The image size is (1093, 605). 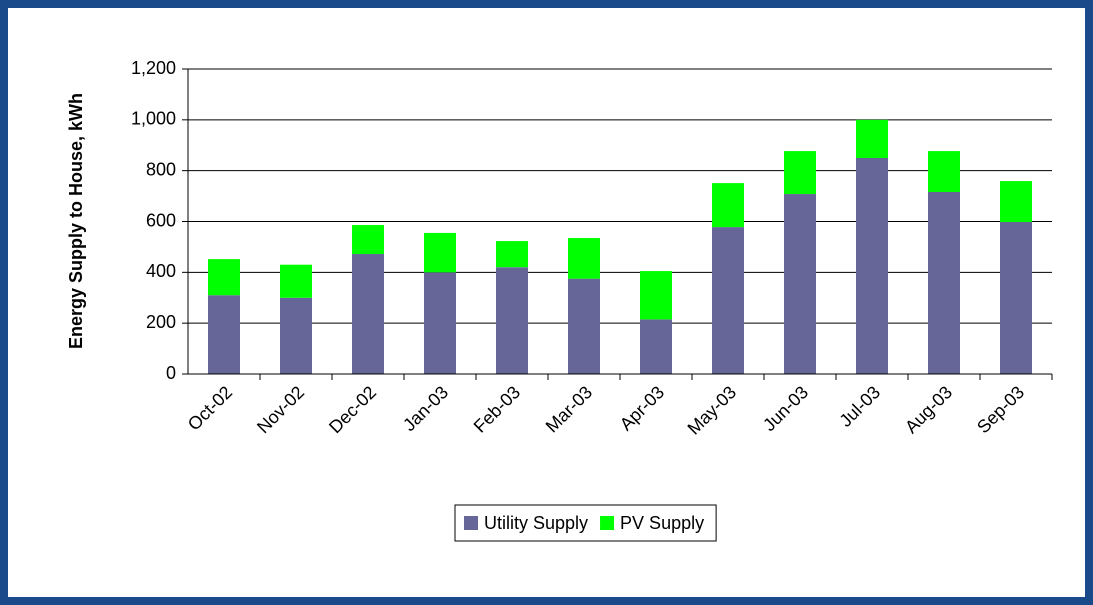 I want to click on y-tick-label: 1,000, so click(x=153, y=119).